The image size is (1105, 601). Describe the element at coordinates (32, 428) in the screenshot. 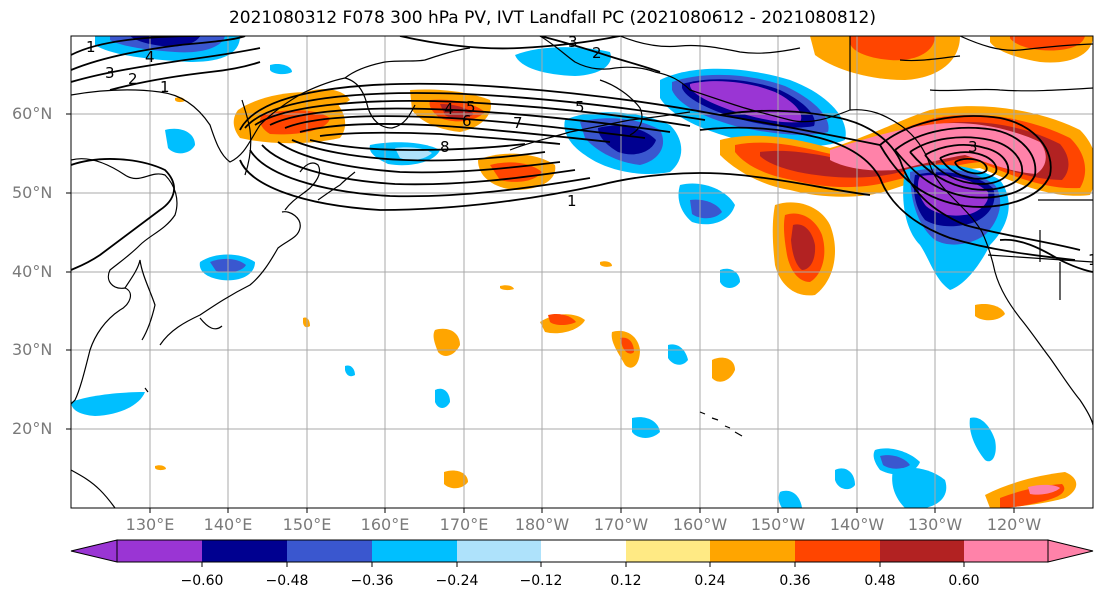

I see `lat-label: 20°N` at that location.